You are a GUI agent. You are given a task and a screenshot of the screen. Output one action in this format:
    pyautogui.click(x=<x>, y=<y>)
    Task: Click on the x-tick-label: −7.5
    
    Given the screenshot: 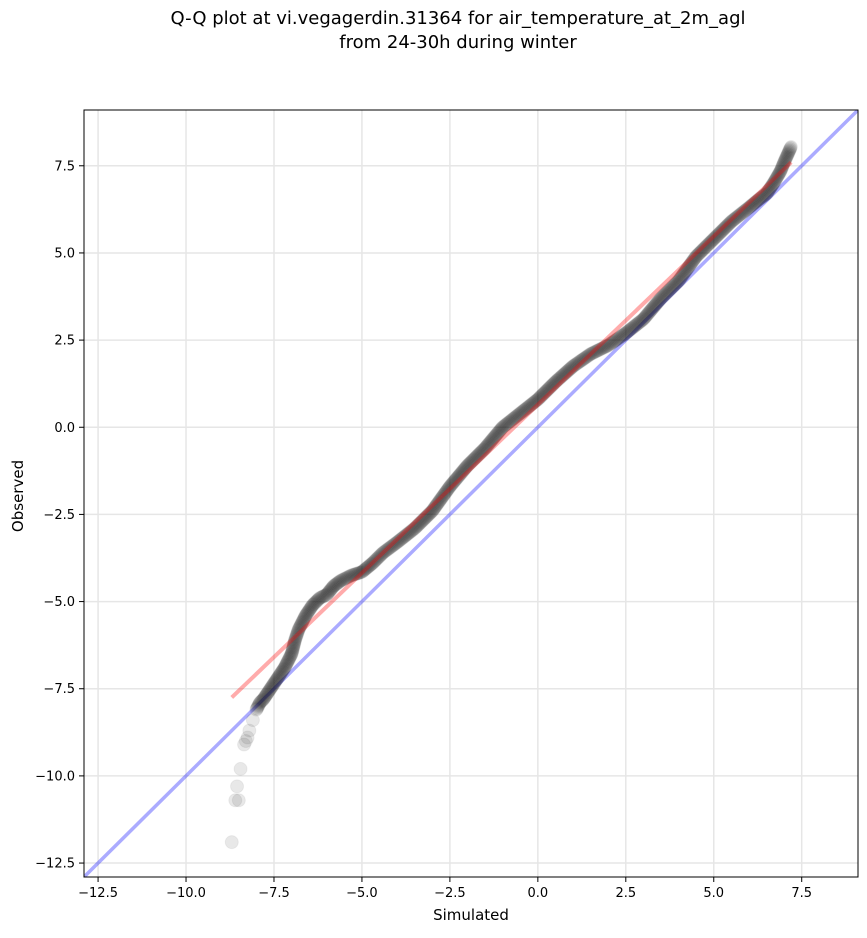 What is the action you would take?
    pyautogui.click(x=274, y=893)
    